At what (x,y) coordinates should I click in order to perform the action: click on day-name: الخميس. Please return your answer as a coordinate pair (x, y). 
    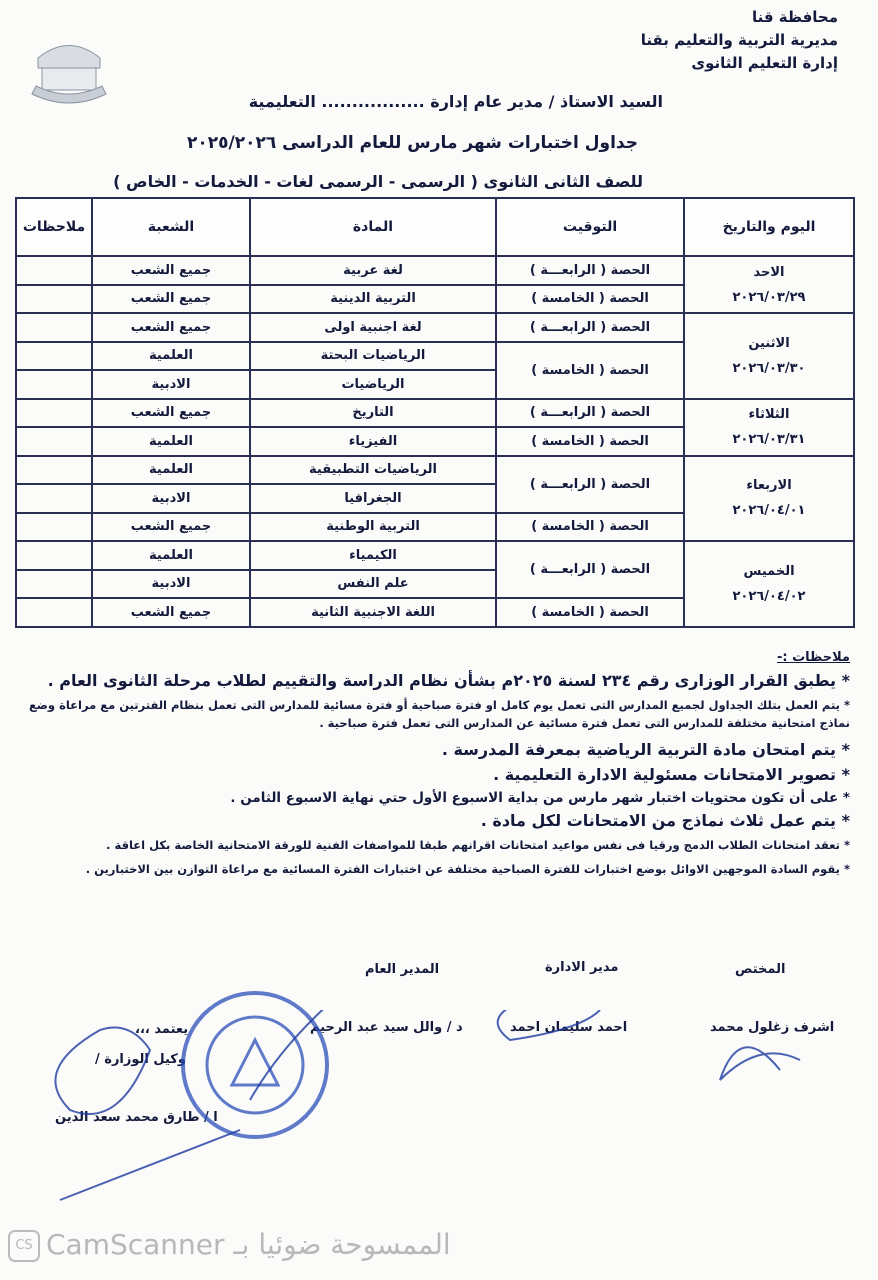
    Looking at the image, I should click on (769, 571).